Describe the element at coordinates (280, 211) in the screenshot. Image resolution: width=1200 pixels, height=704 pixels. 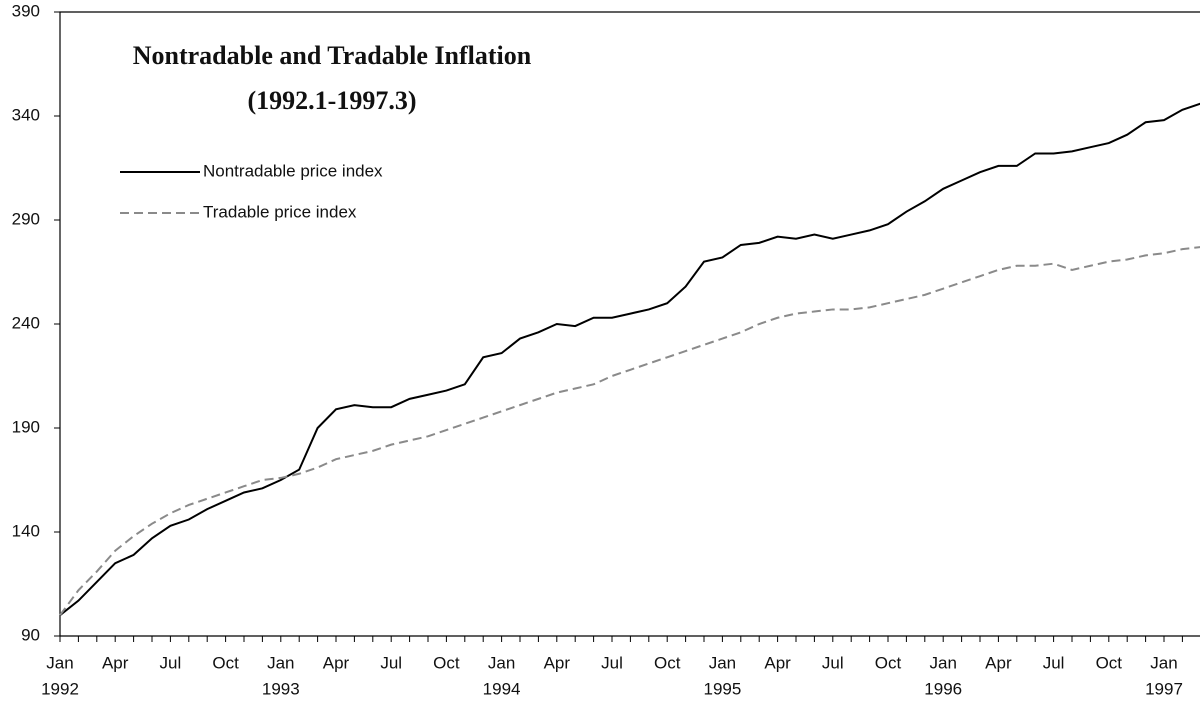
I see `legend-label: Tradable price index` at that location.